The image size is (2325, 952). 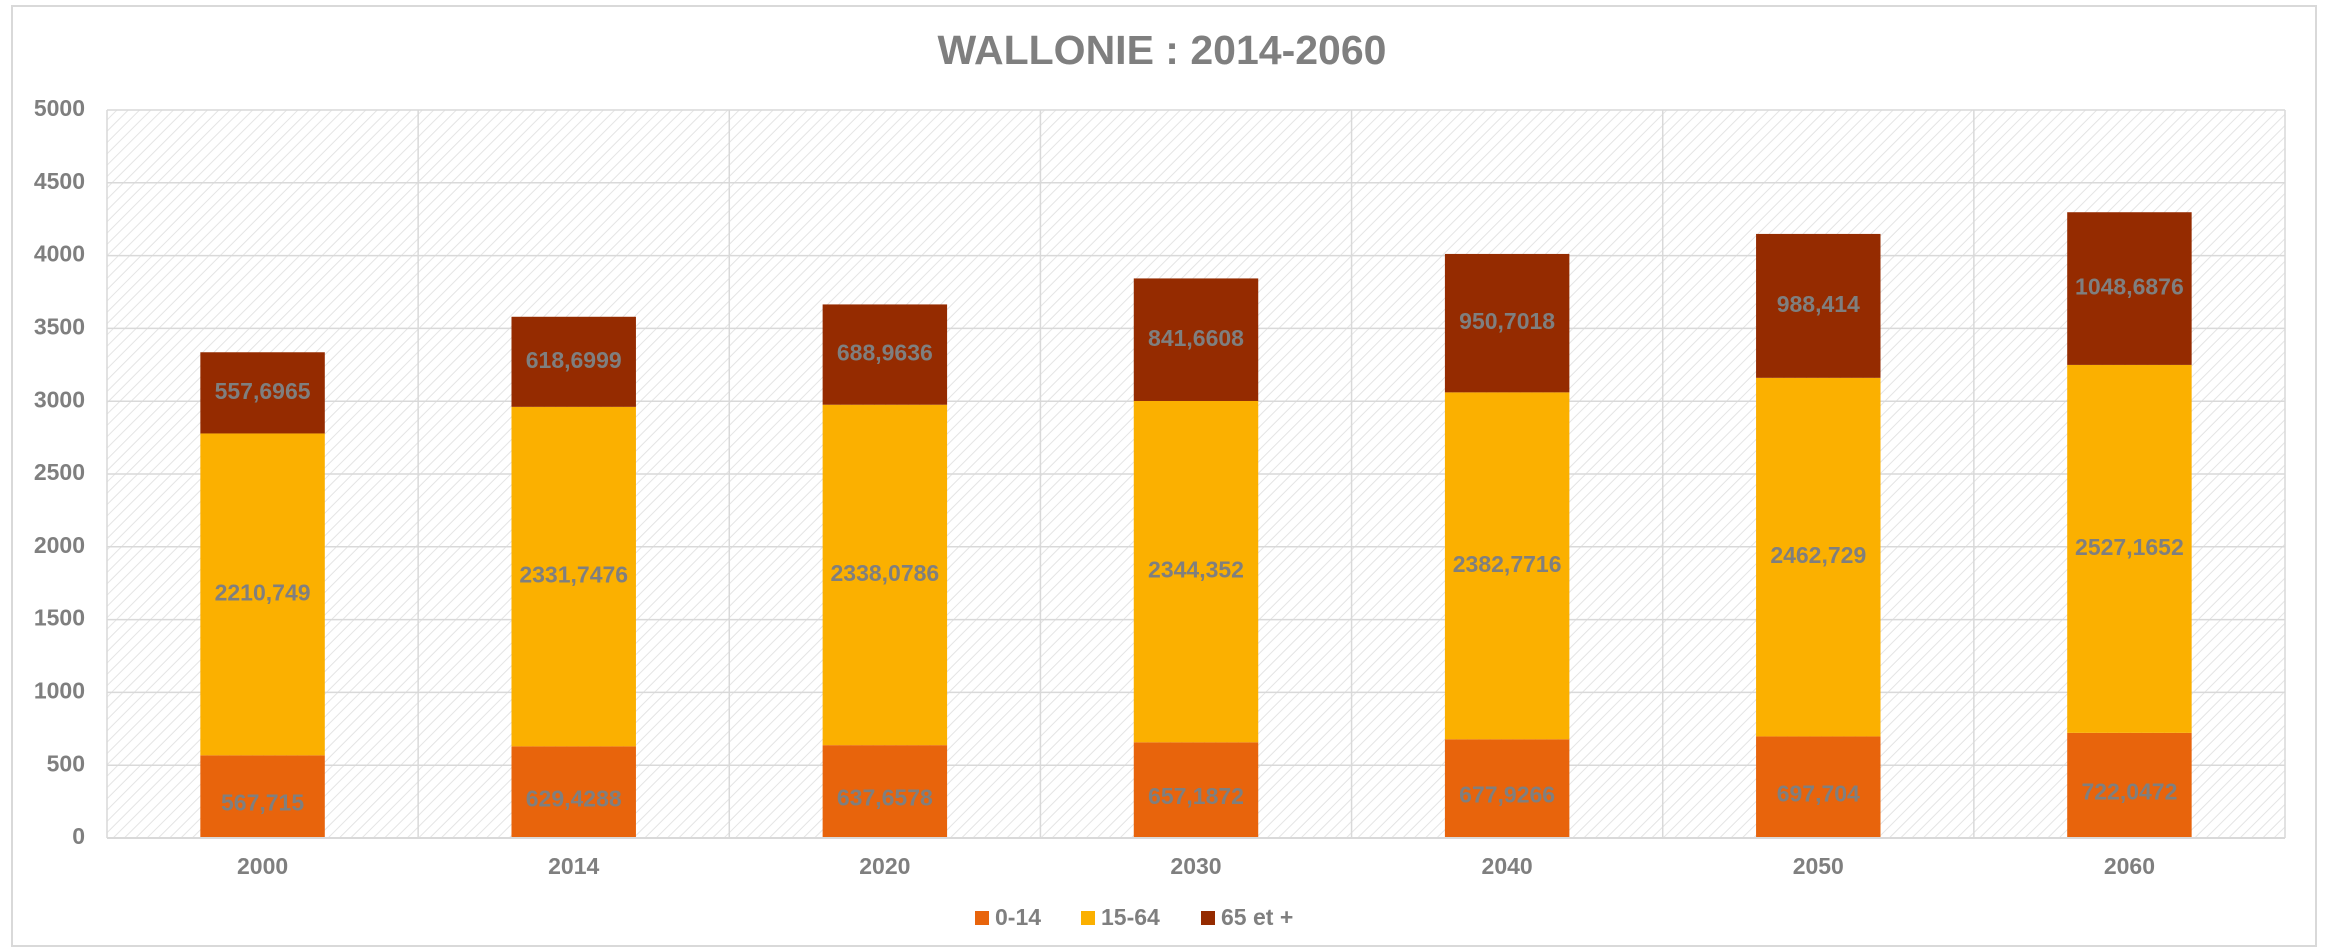 What do you see at coordinates (78, 836) in the screenshot?
I see `y-tick-label: 0` at bounding box center [78, 836].